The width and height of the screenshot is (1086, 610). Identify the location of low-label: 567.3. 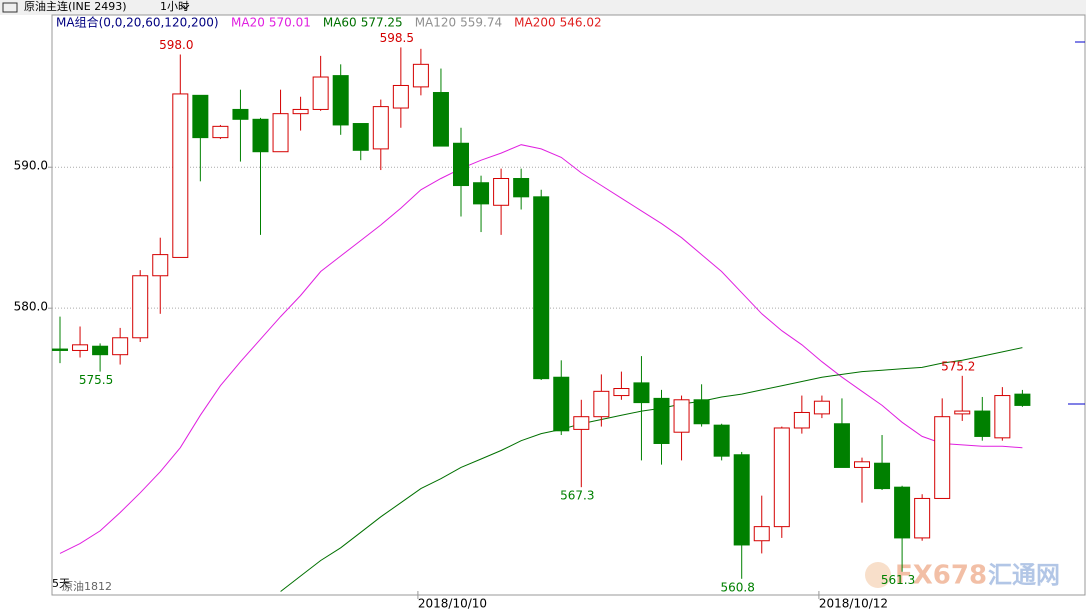
(577, 496).